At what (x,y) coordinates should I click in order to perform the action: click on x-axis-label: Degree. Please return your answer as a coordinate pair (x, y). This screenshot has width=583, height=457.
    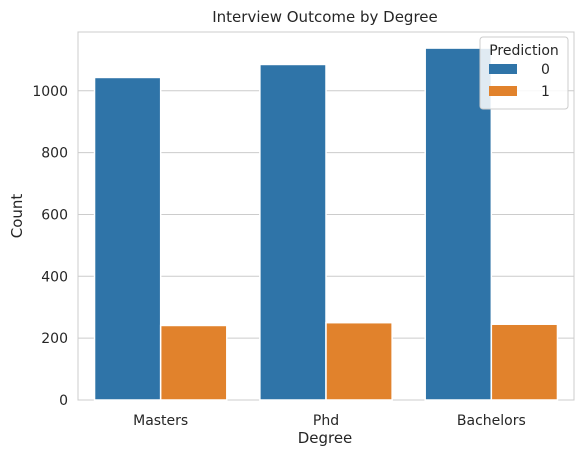
    Looking at the image, I should click on (325, 438).